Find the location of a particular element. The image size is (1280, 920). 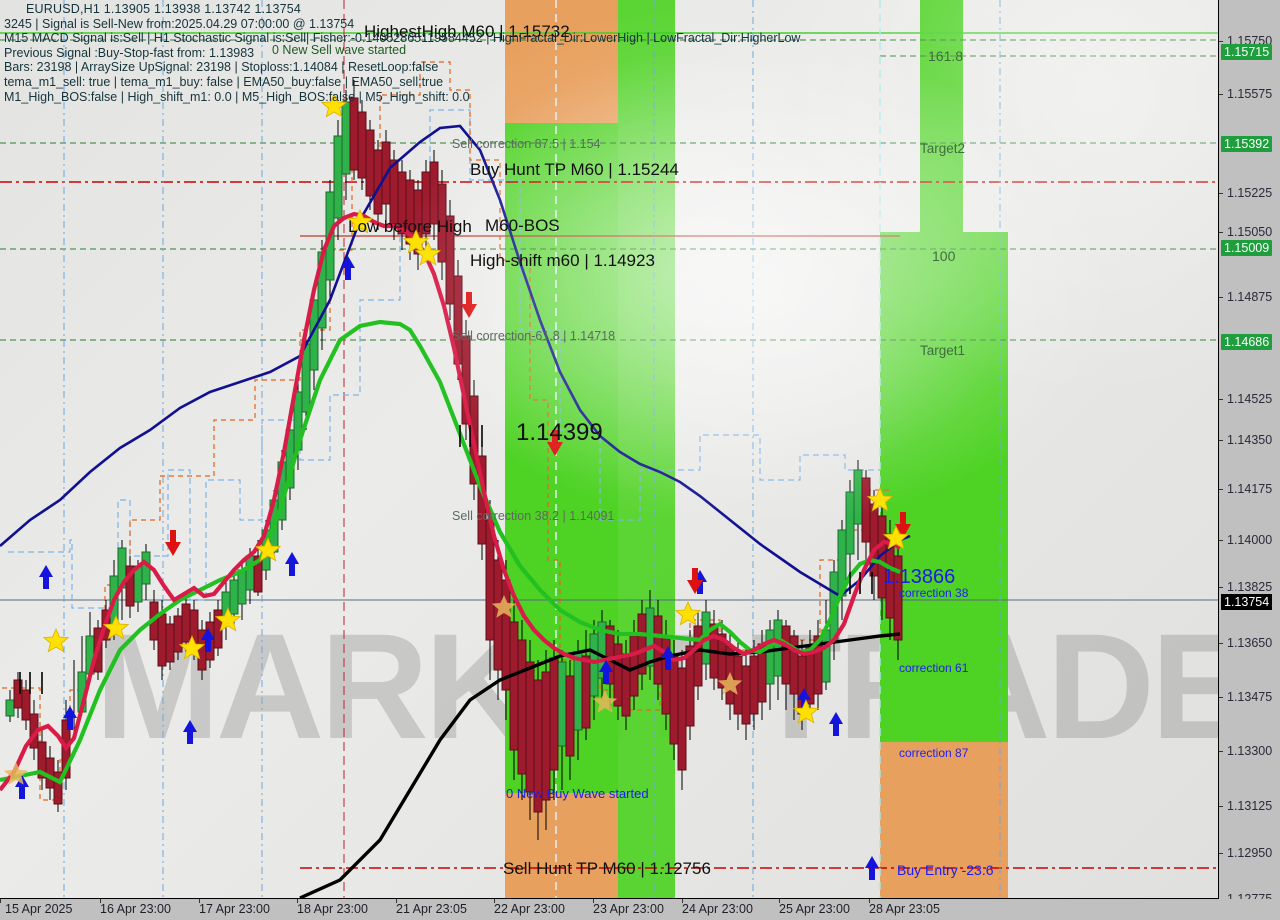

annotation-new-sell-wave: 0 New Sell wave started is located at coordinates (339, 50).